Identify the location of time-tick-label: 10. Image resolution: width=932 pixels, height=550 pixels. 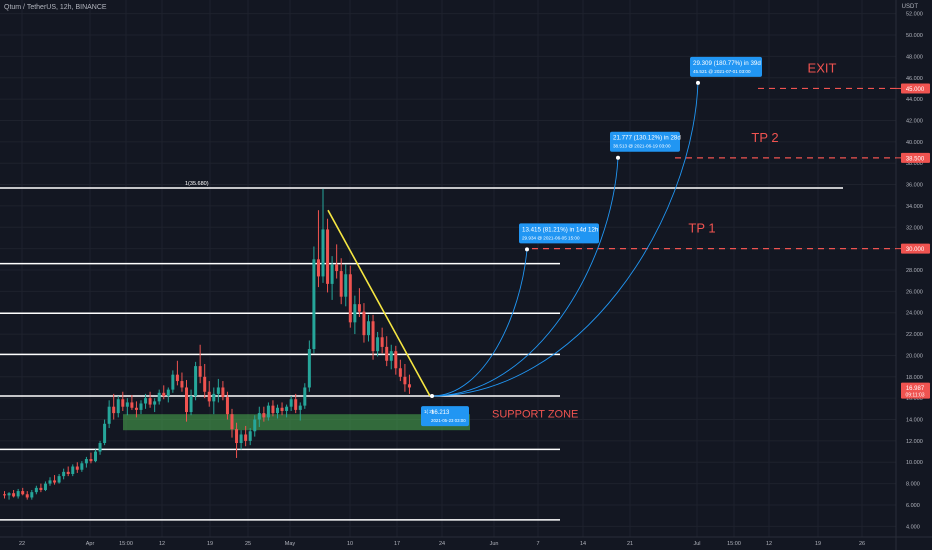
(350, 544).